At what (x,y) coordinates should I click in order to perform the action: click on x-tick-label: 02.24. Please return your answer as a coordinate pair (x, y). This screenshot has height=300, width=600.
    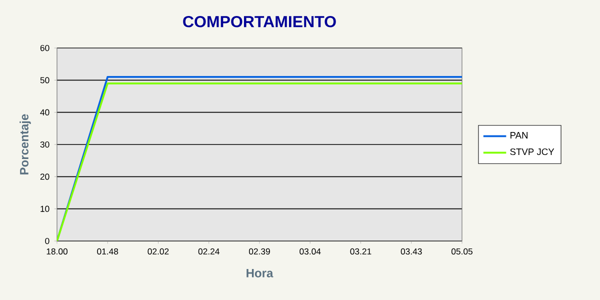
    Looking at the image, I should click on (209, 251).